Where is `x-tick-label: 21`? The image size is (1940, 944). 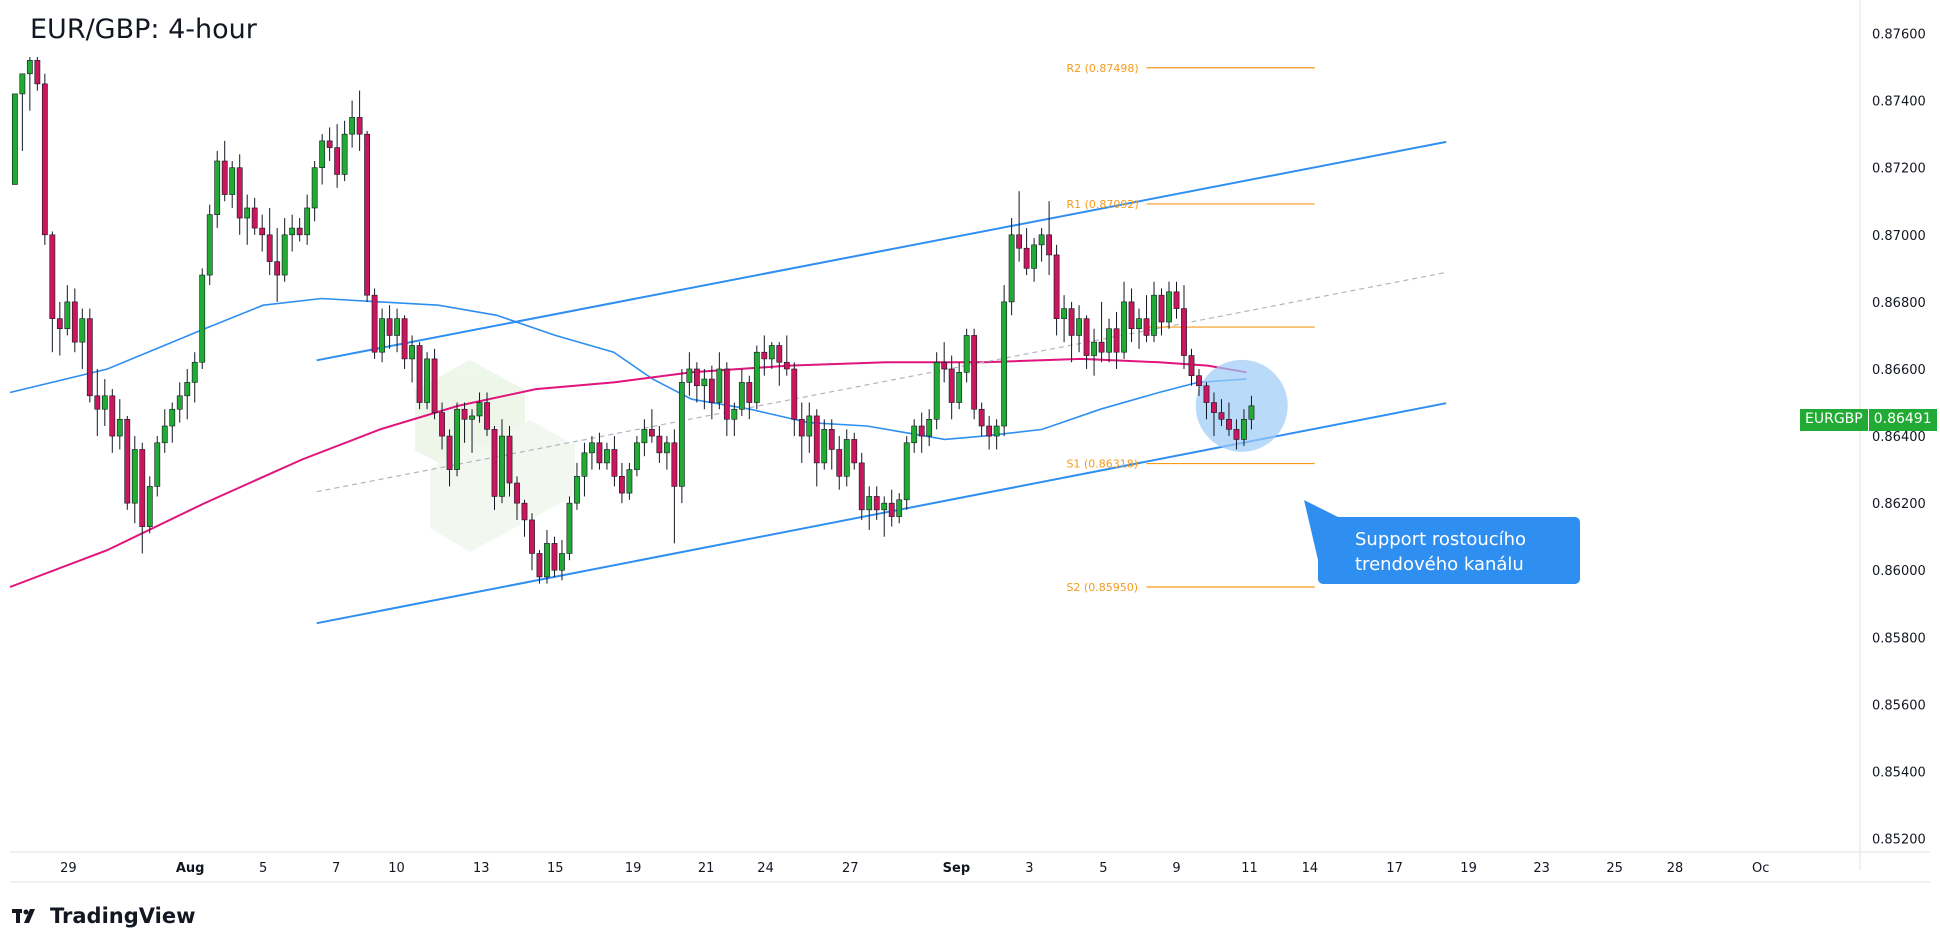
x-tick-label: 21 is located at coordinates (706, 868).